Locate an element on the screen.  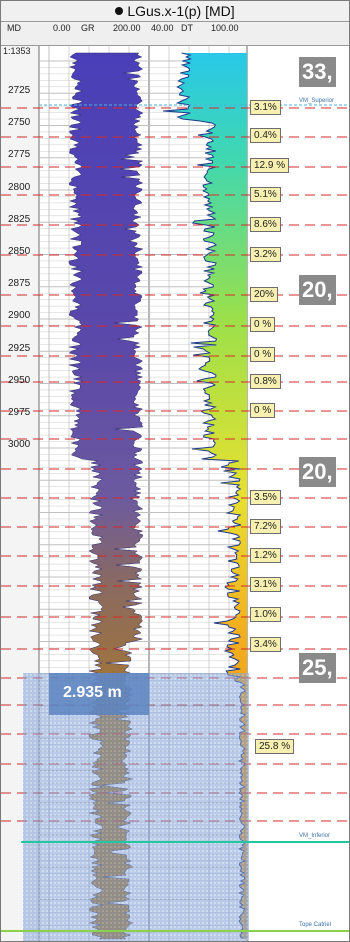
scale-label: 1:1353 is located at coordinates (17, 51).